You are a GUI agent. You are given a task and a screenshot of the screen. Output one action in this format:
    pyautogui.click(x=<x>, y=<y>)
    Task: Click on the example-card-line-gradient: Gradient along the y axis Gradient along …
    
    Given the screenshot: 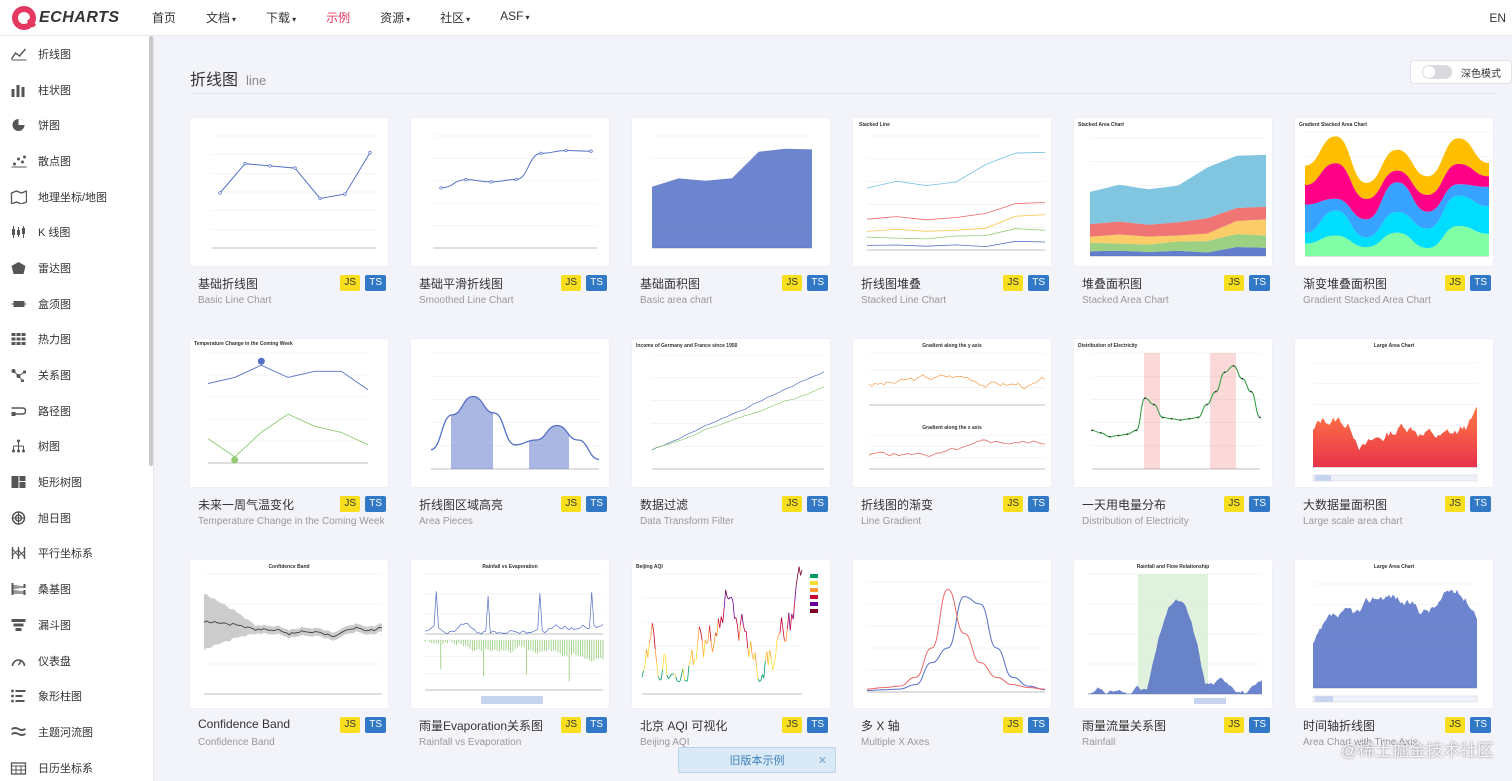 What is the action you would take?
    pyautogui.click(x=952, y=433)
    